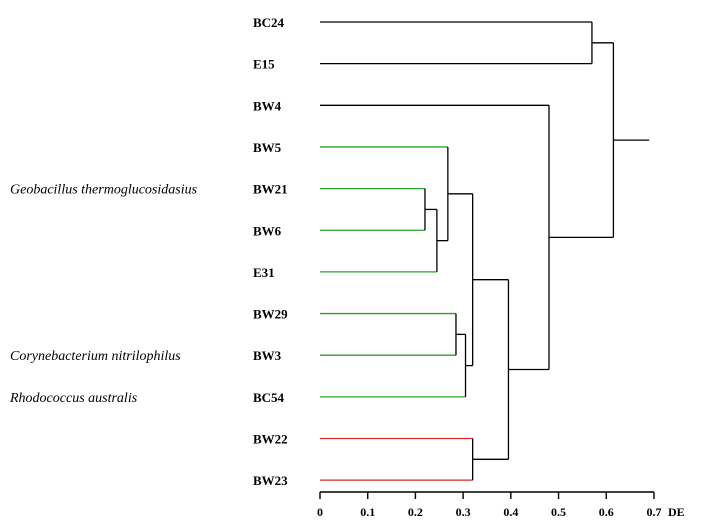 The image size is (705, 532). Describe the element at coordinates (270, 439) in the screenshot. I see `leaf-label-bw22: BW22` at that location.